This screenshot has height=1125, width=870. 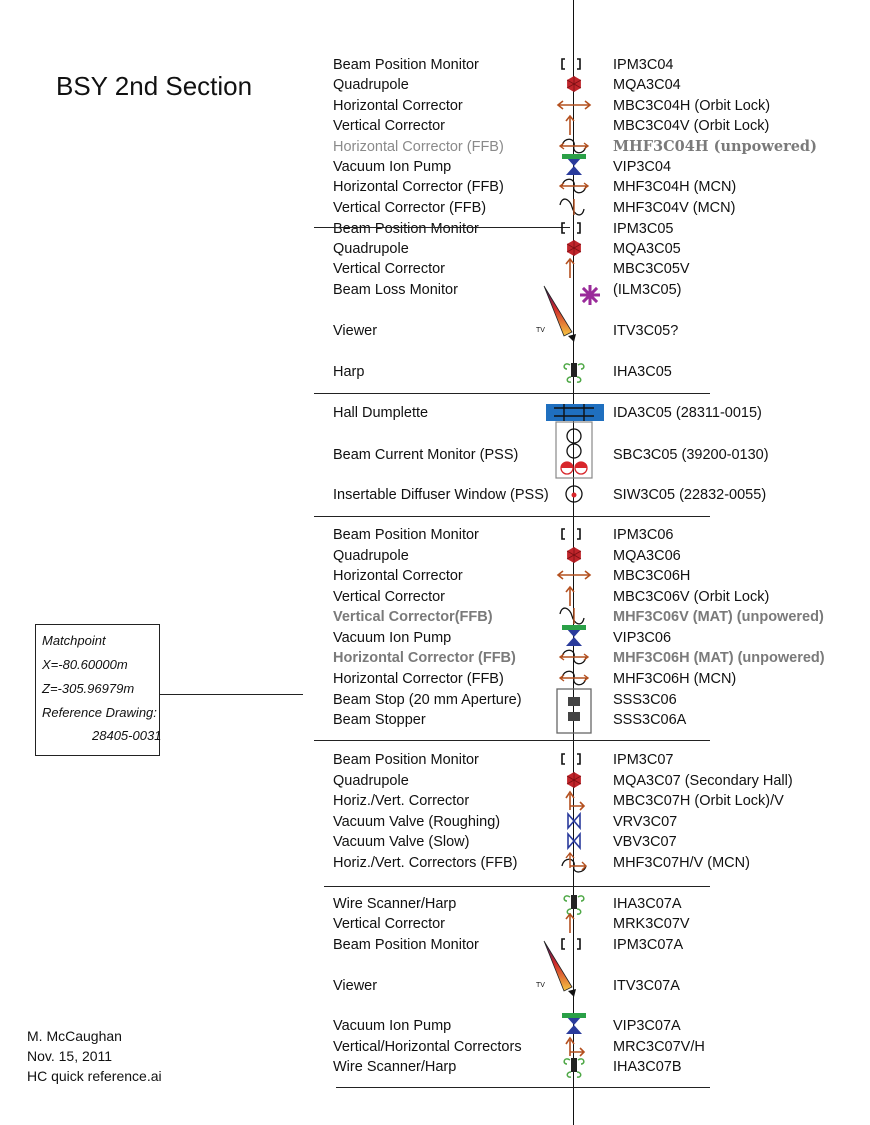 What do you see at coordinates (647, 904) in the screenshot?
I see `component-name: IHA3C07A` at bounding box center [647, 904].